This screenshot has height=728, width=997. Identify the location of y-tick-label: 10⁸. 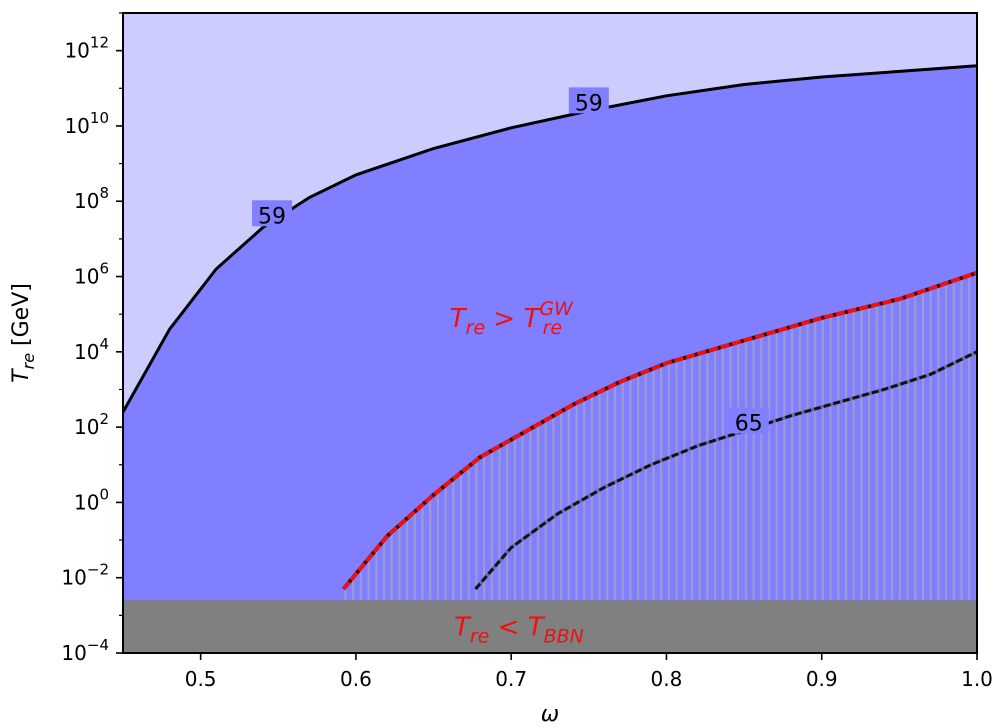
(91, 198).